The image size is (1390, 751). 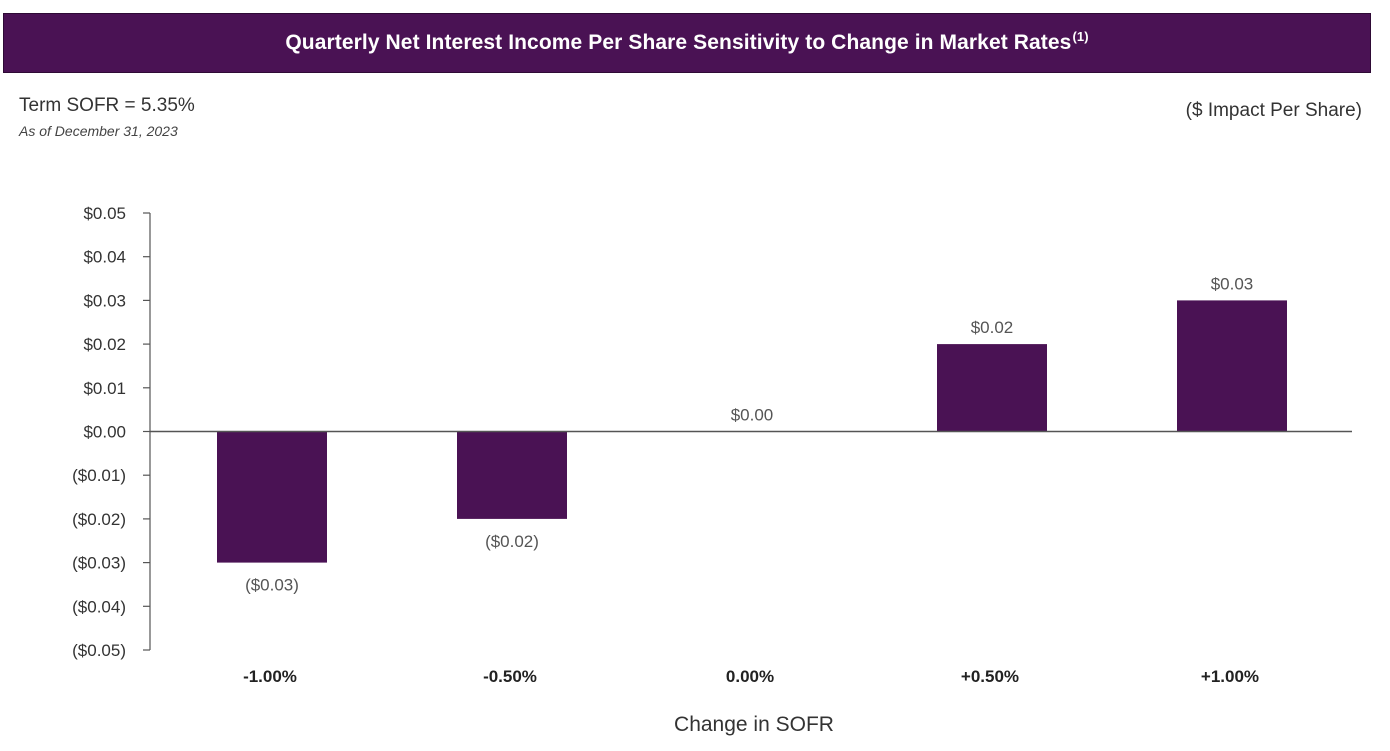 I want to click on y-tick-label: ($0.04), so click(x=99, y=606).